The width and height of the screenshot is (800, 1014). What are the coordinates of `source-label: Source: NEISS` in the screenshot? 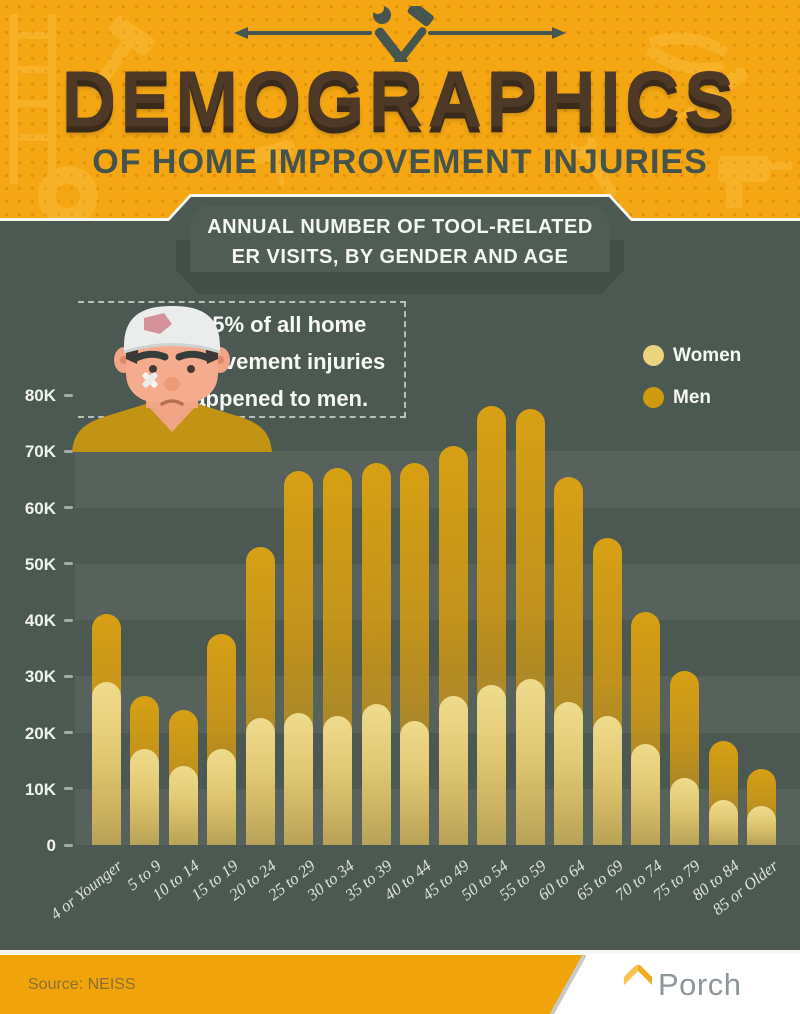 It's located at (82, 984).